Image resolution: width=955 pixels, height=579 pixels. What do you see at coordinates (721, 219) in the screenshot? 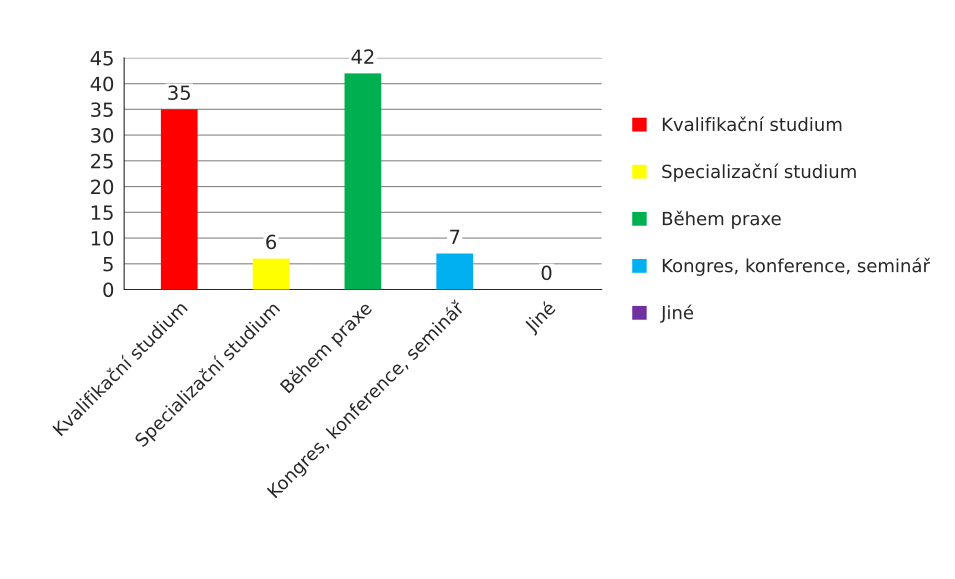
I see `legend-label: Během praxe` at bounding box center [721, 219].